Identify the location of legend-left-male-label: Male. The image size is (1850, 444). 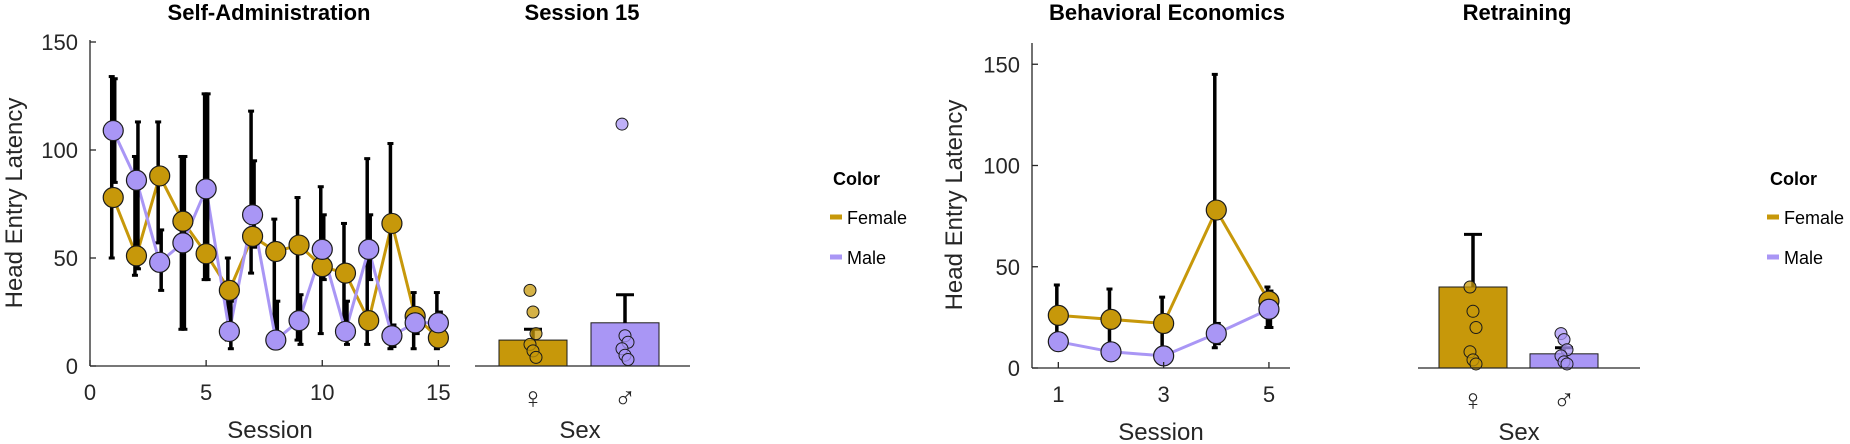
(866, 258).